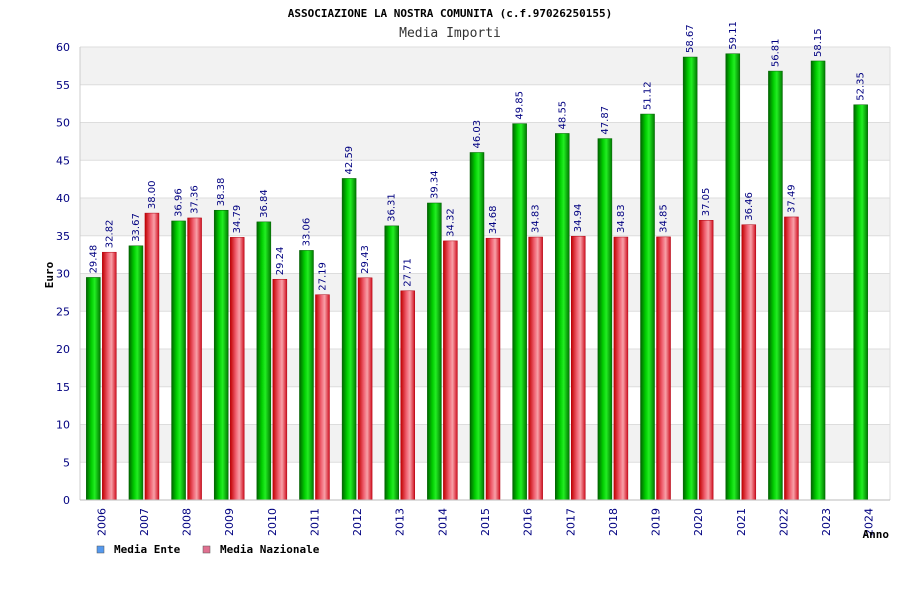  What do you see at coordinates (477, 134) in the screenshot?
I see `data-label: 46.03` at bounding box center [477, 134].